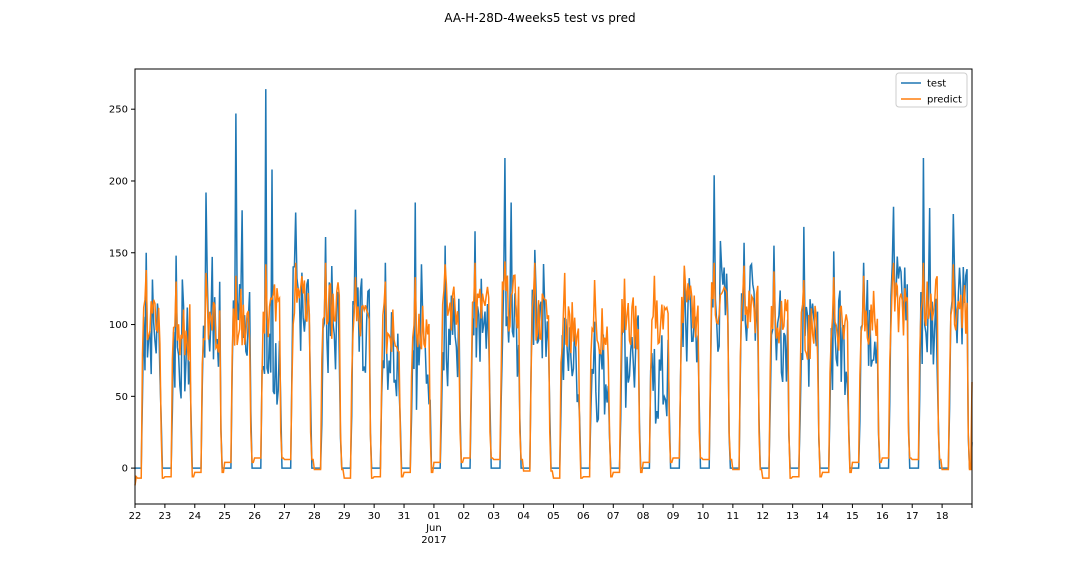 This screenshot has width=1080, height=576. I want to click on y-tick-label: 50, so click(121, 397).